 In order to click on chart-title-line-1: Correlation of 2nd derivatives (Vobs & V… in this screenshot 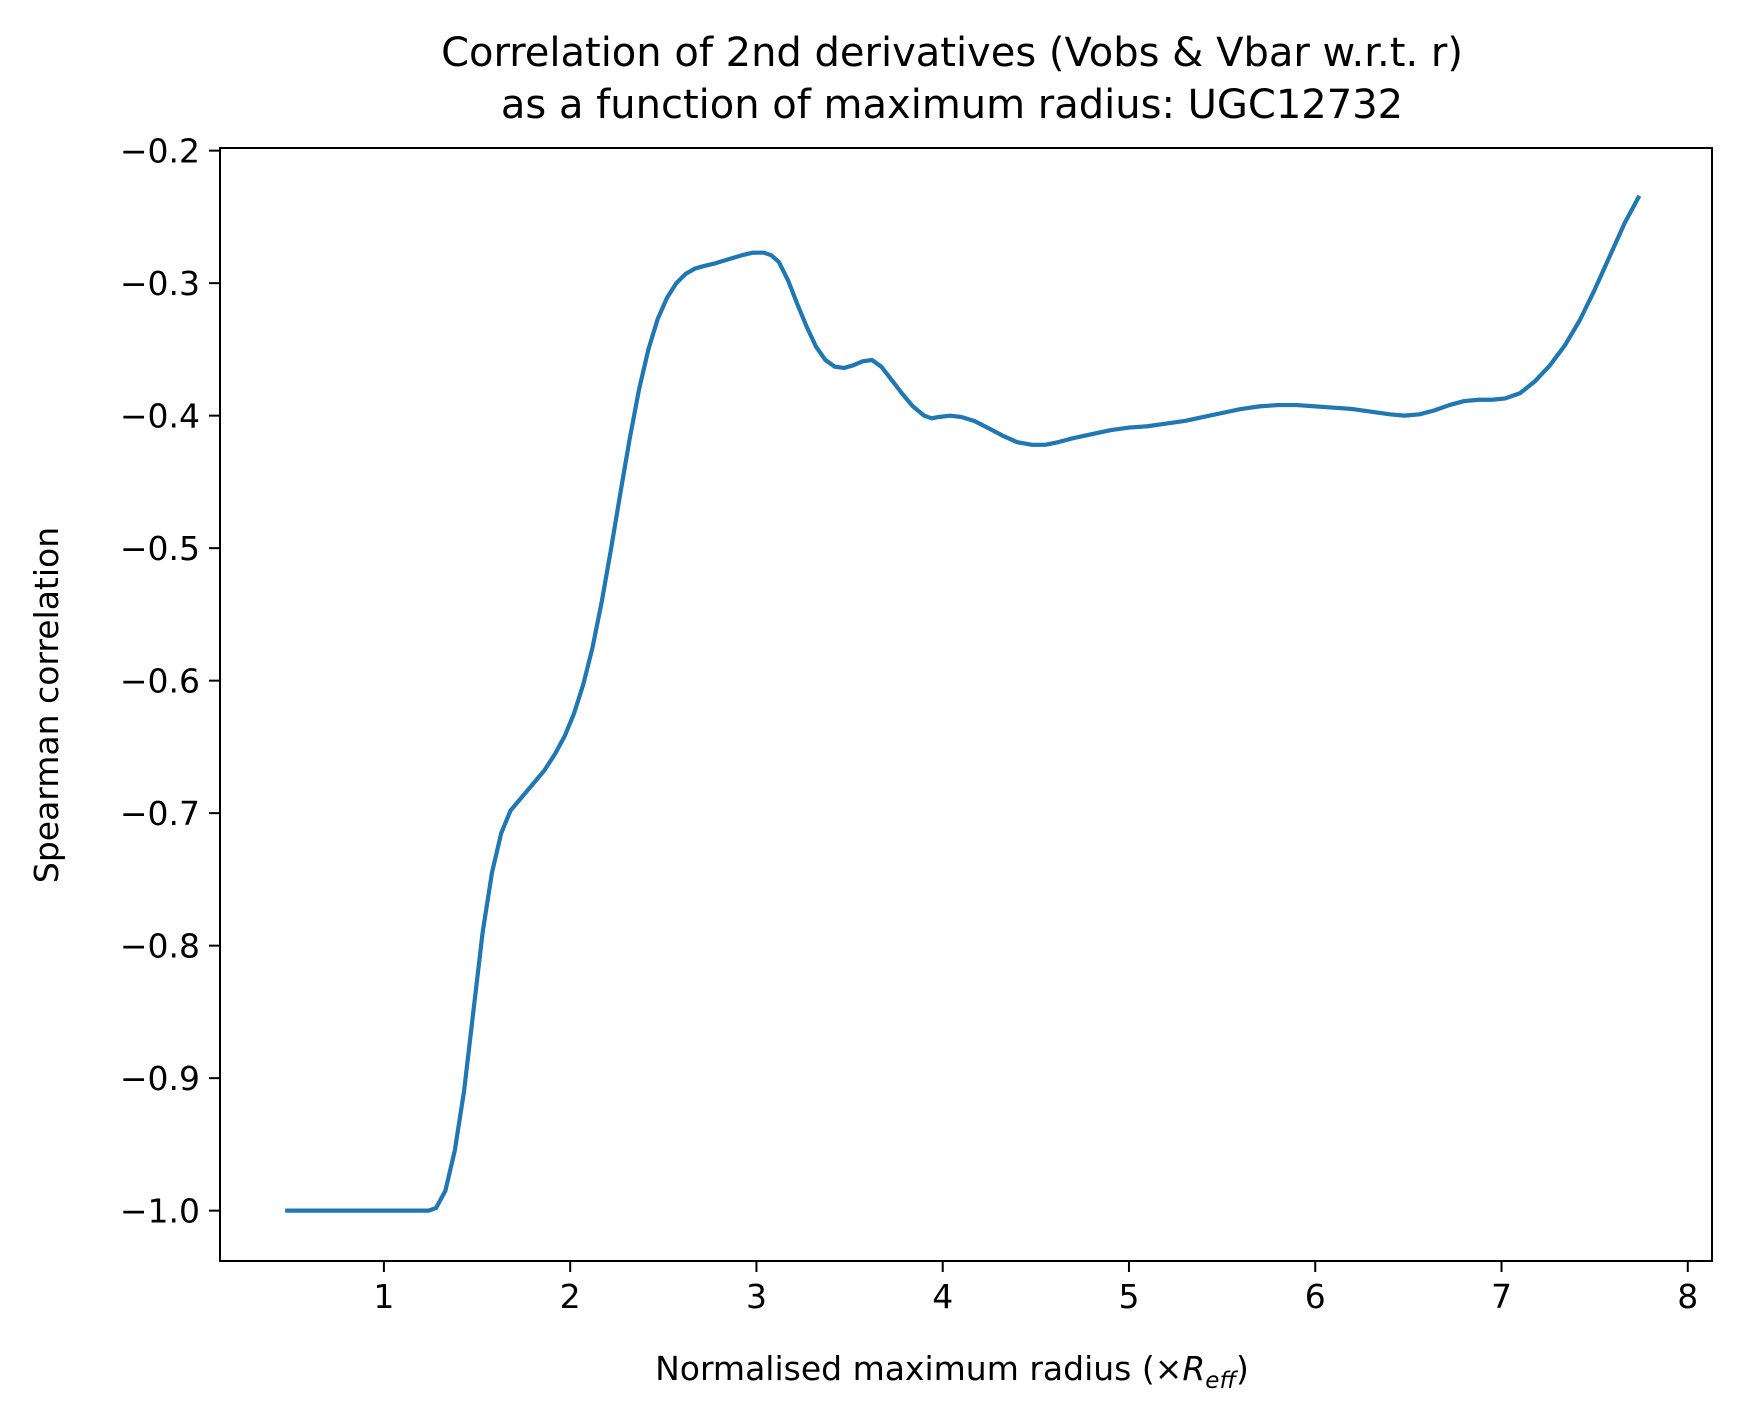, I will do `click(952, 53)`.